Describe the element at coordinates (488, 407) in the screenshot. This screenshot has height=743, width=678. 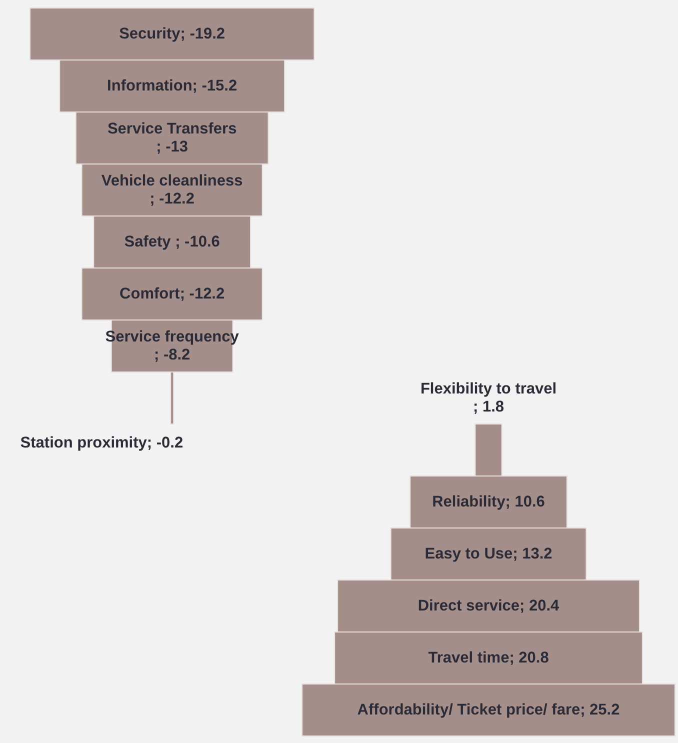
I see `data-label: ; 1.8` at that location.